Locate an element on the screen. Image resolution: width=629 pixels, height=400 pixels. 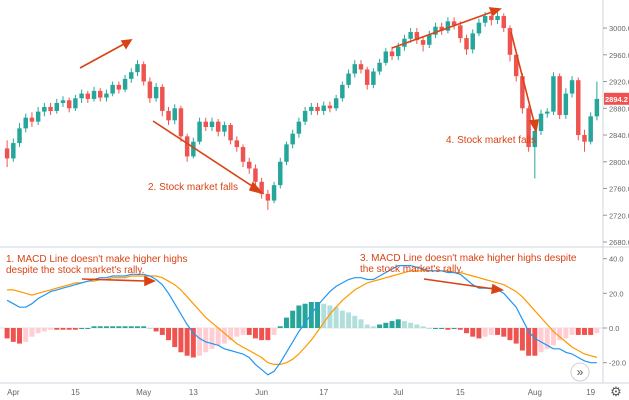
scroll-right-button: » is located at coordinates (580, 372).